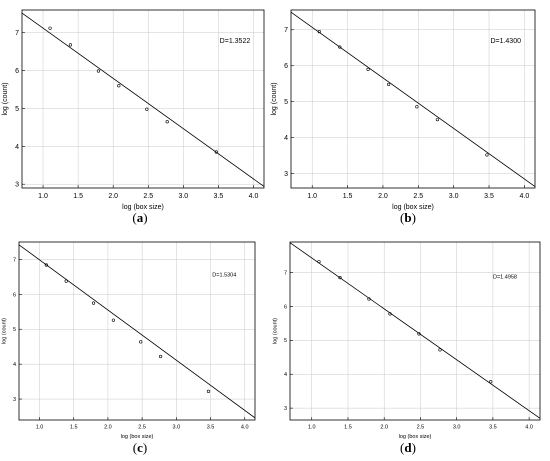 The width and height of the screenshot is (550, 461). I want to click on panel-caption: (a), so click(139, 217).